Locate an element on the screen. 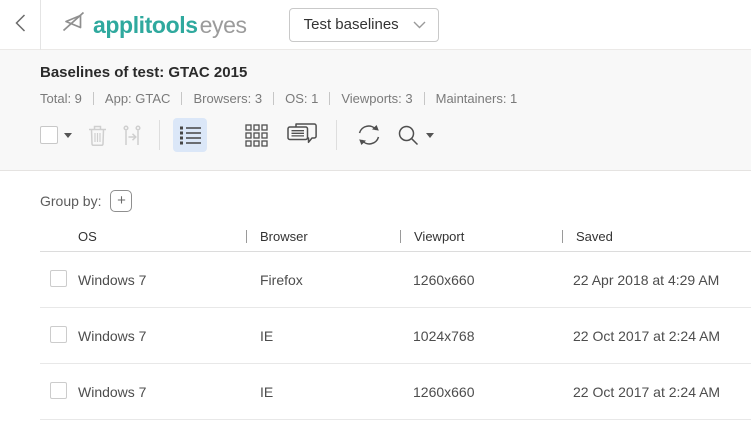 The height and width of the screenshot is (427, 751). chevron-down-icon is located at coordinates (419, 24).